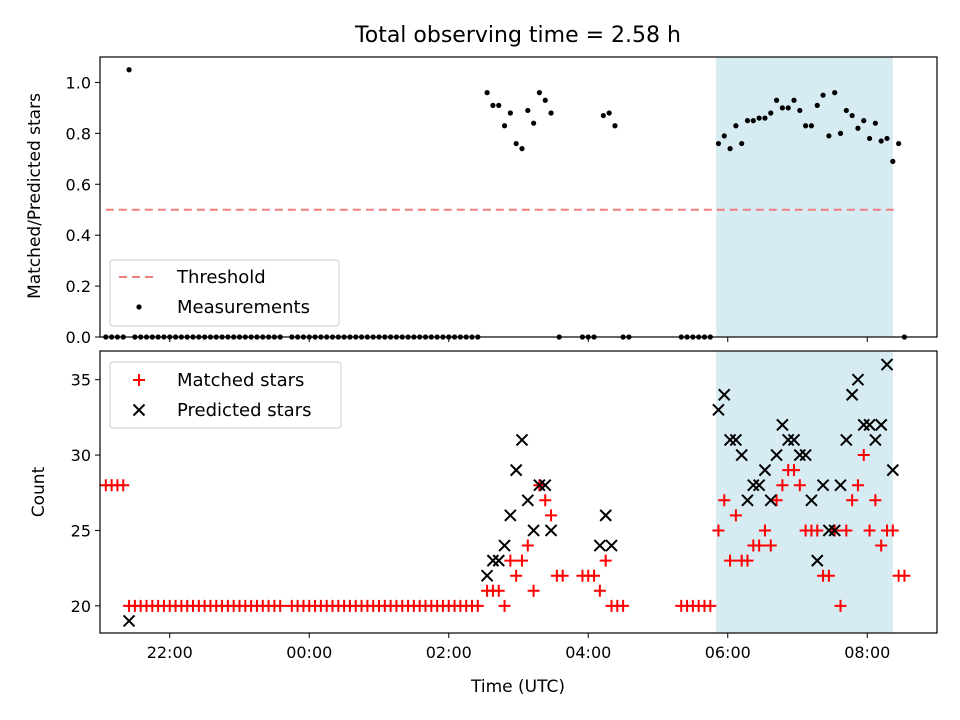 The height and width of the screenshot is (720, 960). Describe the element at coordinates (728, 652) in the screenshot. I see `x-tick-label: 06:00` at that location.